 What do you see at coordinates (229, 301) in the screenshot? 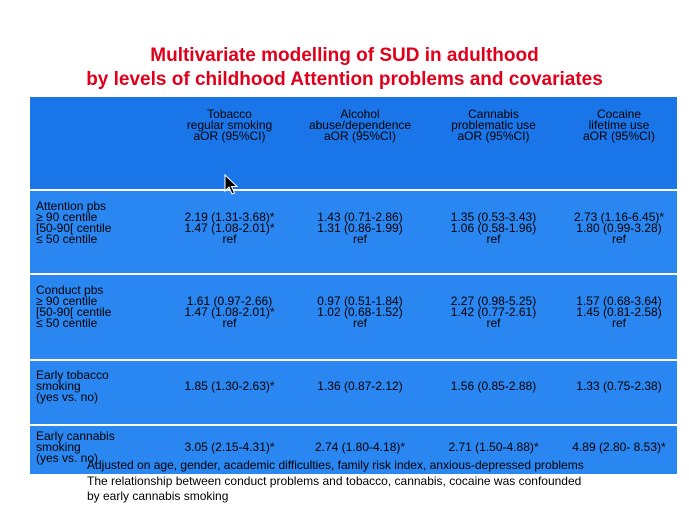
I see `cell-value: 1.61 (0.97-2.66)` at bounding box center [229, 301].